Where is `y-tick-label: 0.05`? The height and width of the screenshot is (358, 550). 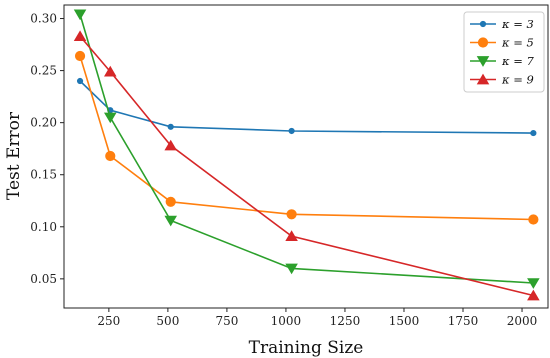
y-tick-label: 0.05 is located at coordinates (43, 279).